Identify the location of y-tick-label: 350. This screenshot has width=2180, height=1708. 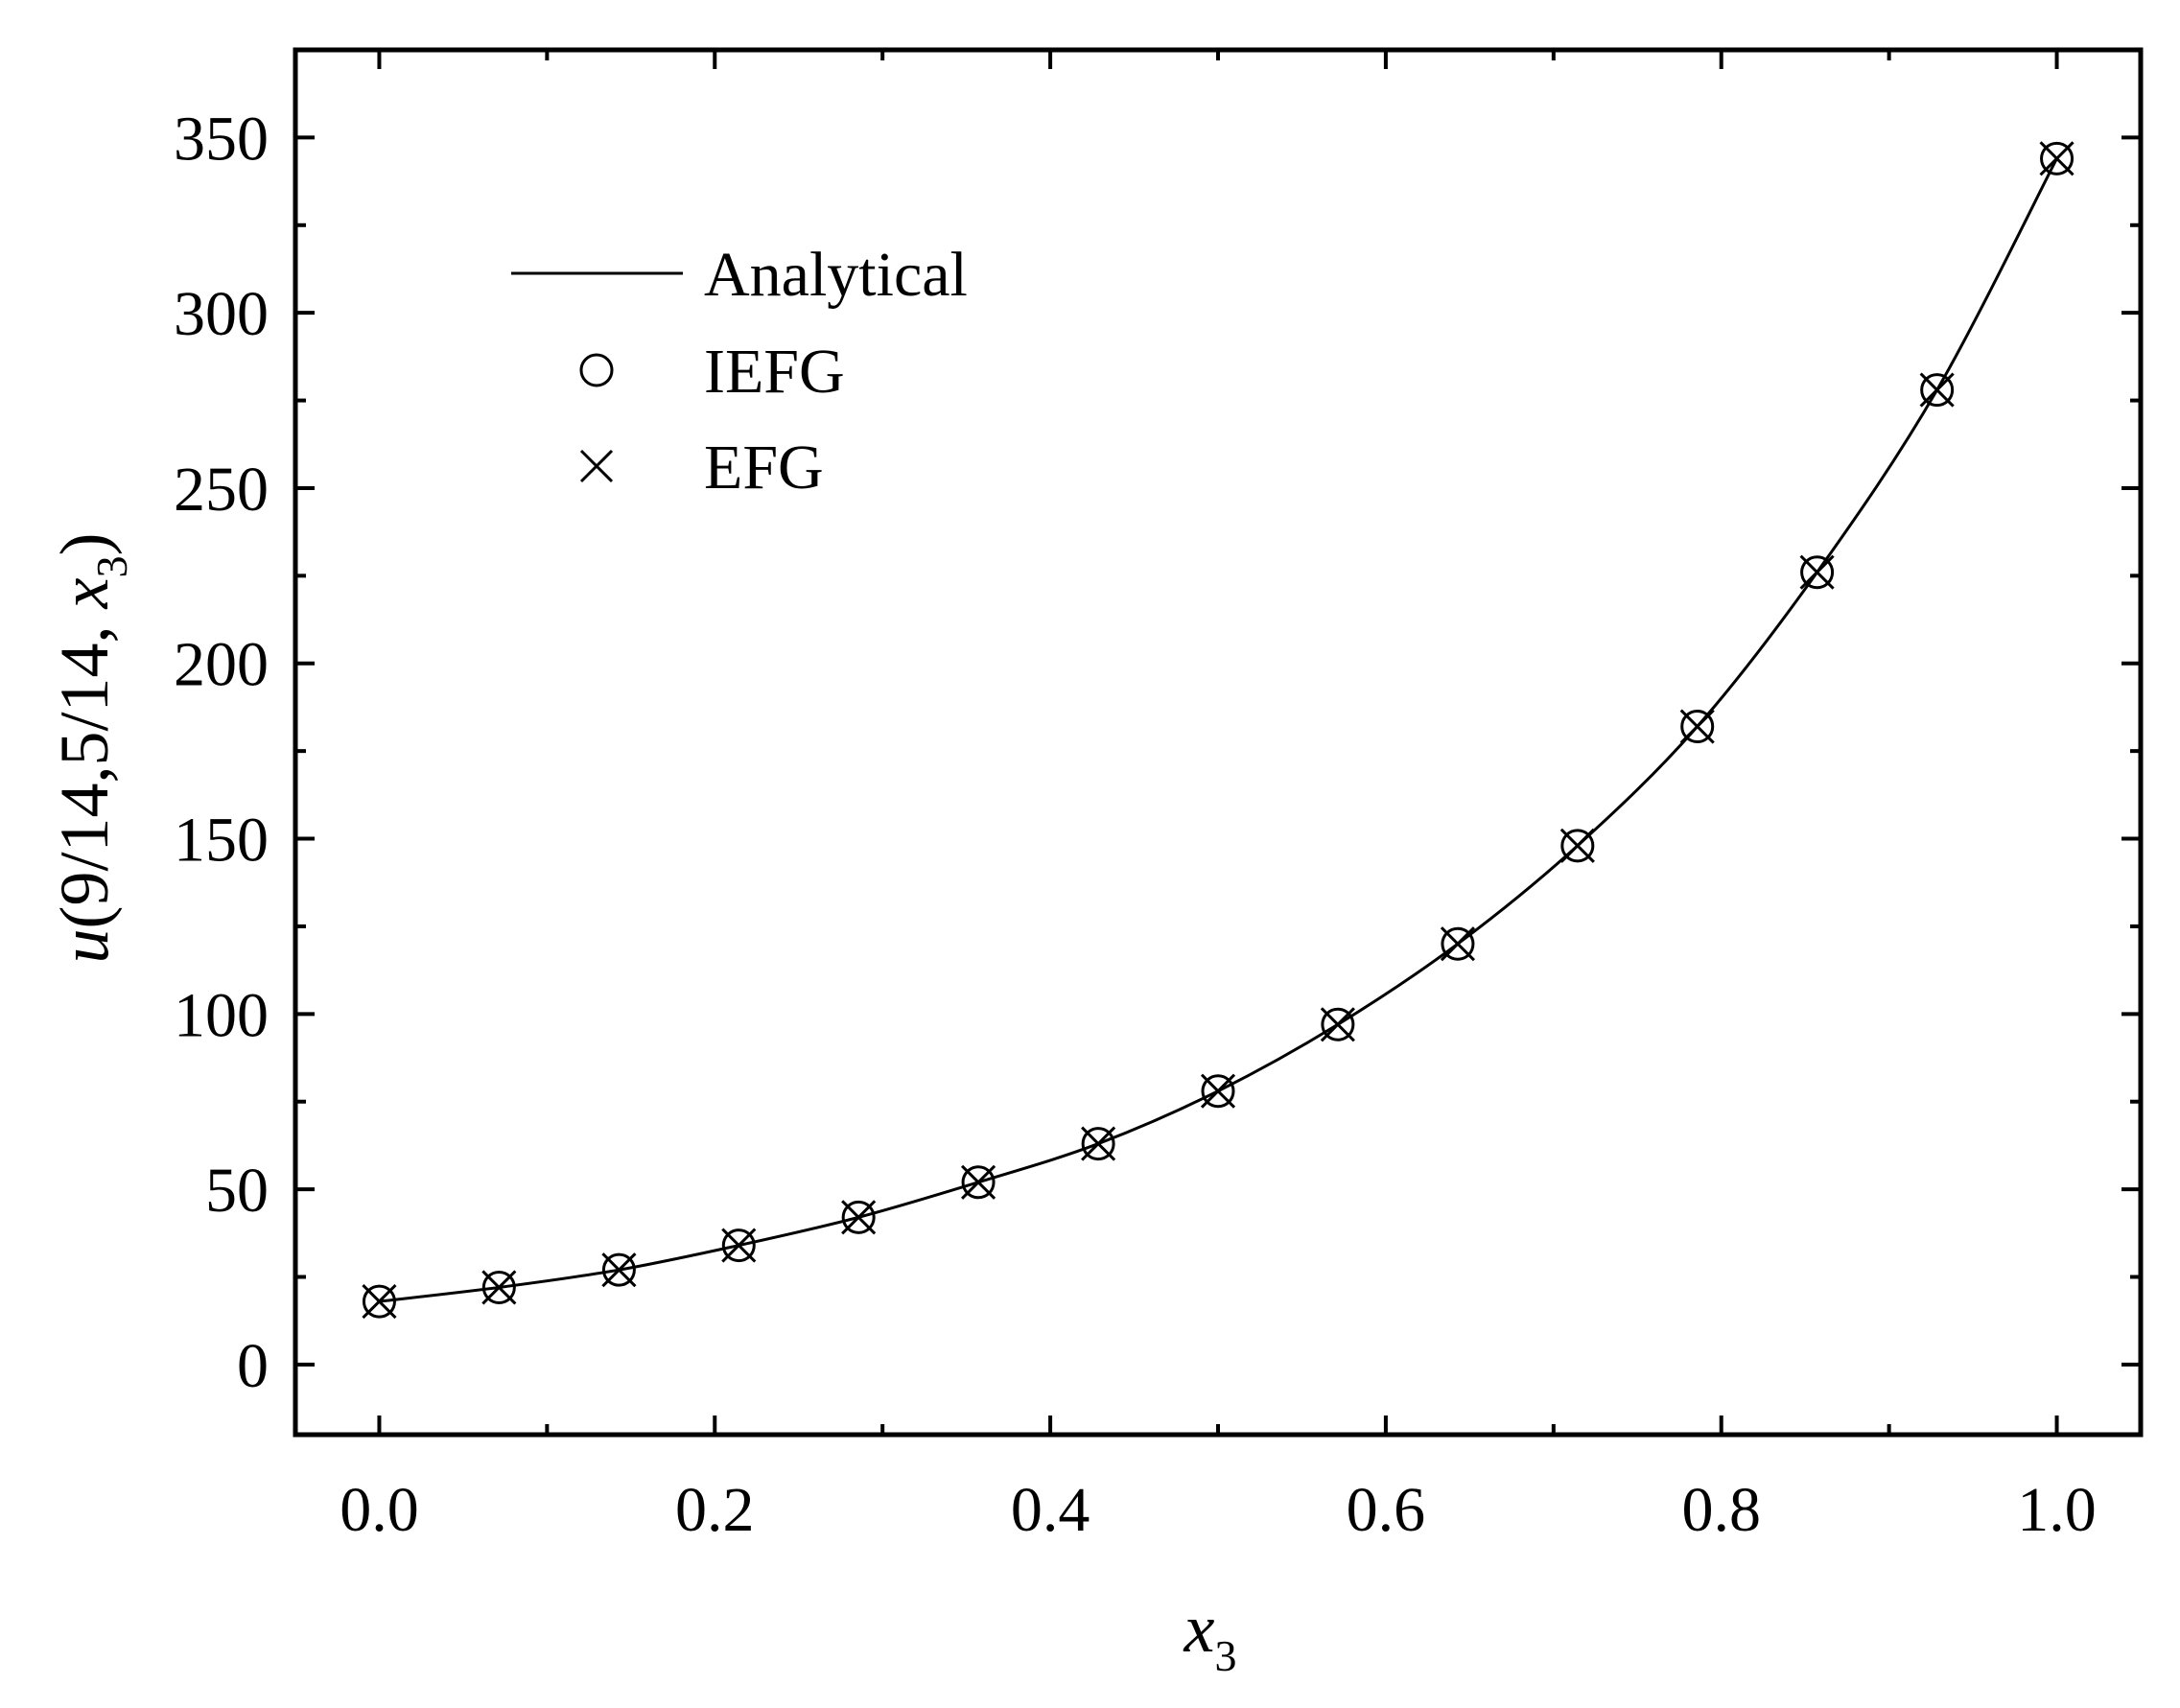
(221, 139).